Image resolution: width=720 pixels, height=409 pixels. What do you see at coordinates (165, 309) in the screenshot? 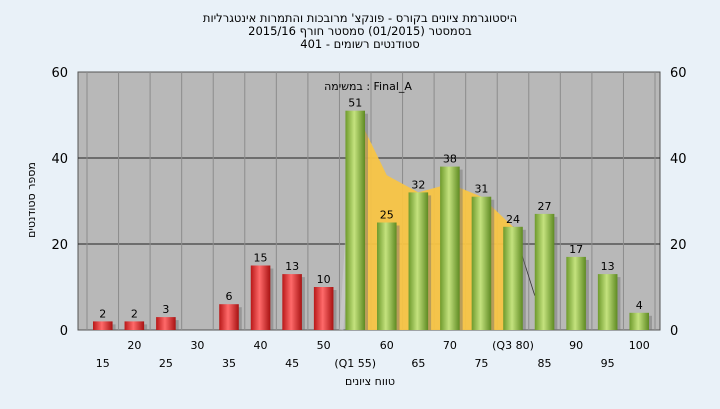
I see `bar-label-25: 3` at bounding box center [165, 309].